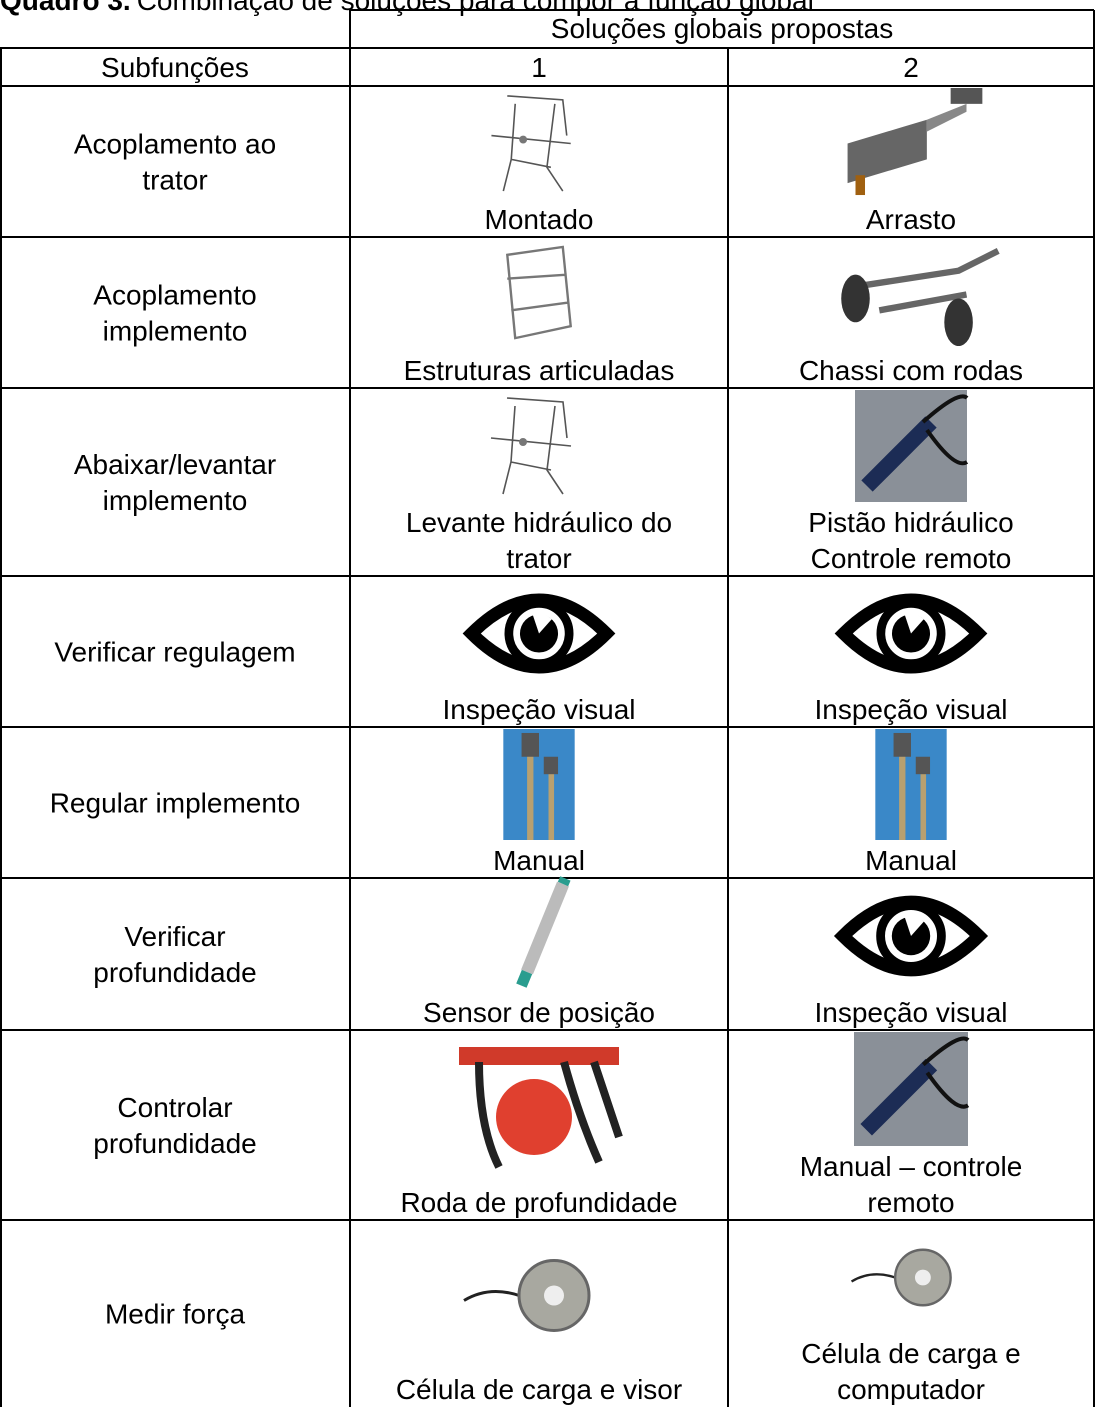  I want to click on solution-label: Chassi com rodas, so click(911, 370).